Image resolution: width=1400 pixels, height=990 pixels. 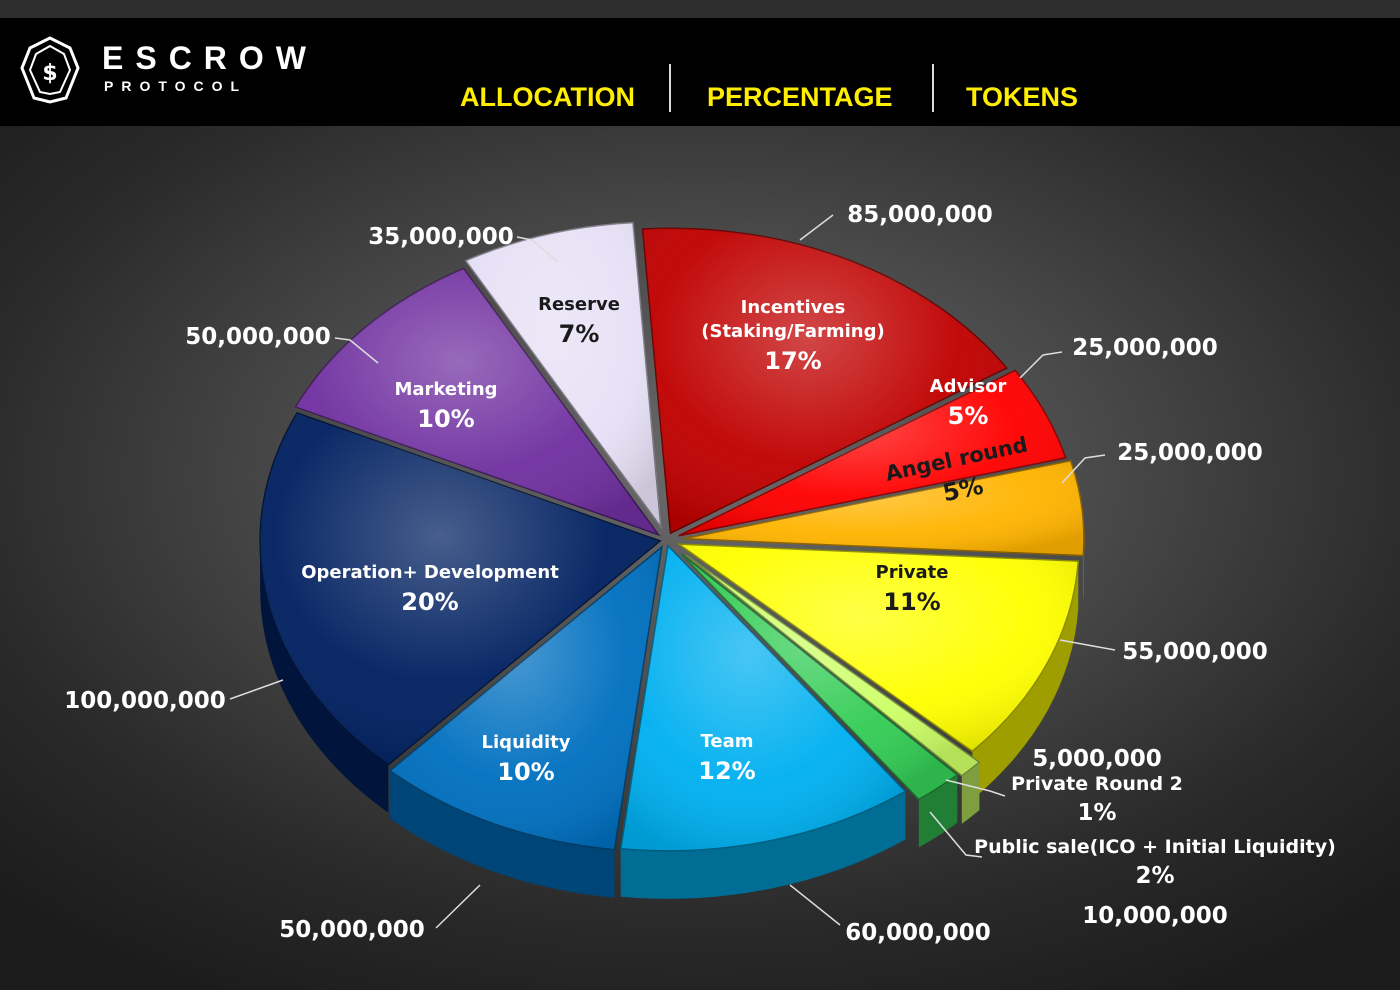 I want to click on escrow-logo-icon: $, so click(x=50, y=70).